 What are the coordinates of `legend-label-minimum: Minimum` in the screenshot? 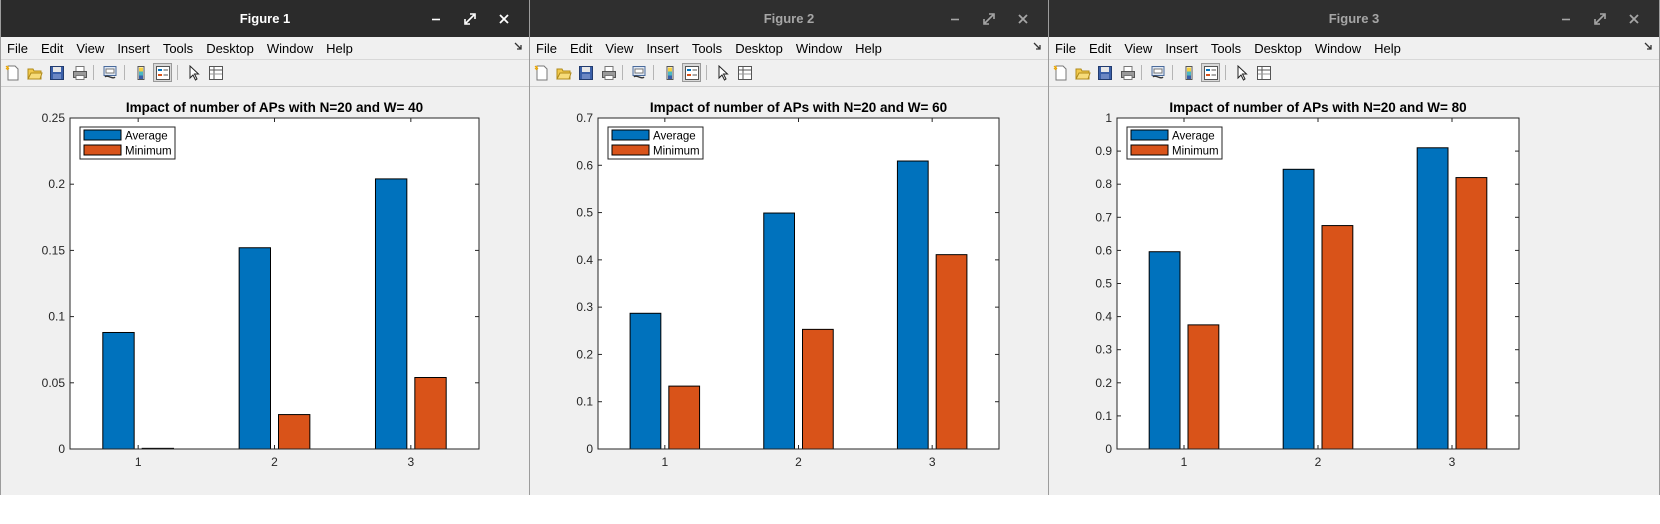 It's located at (148, 152).